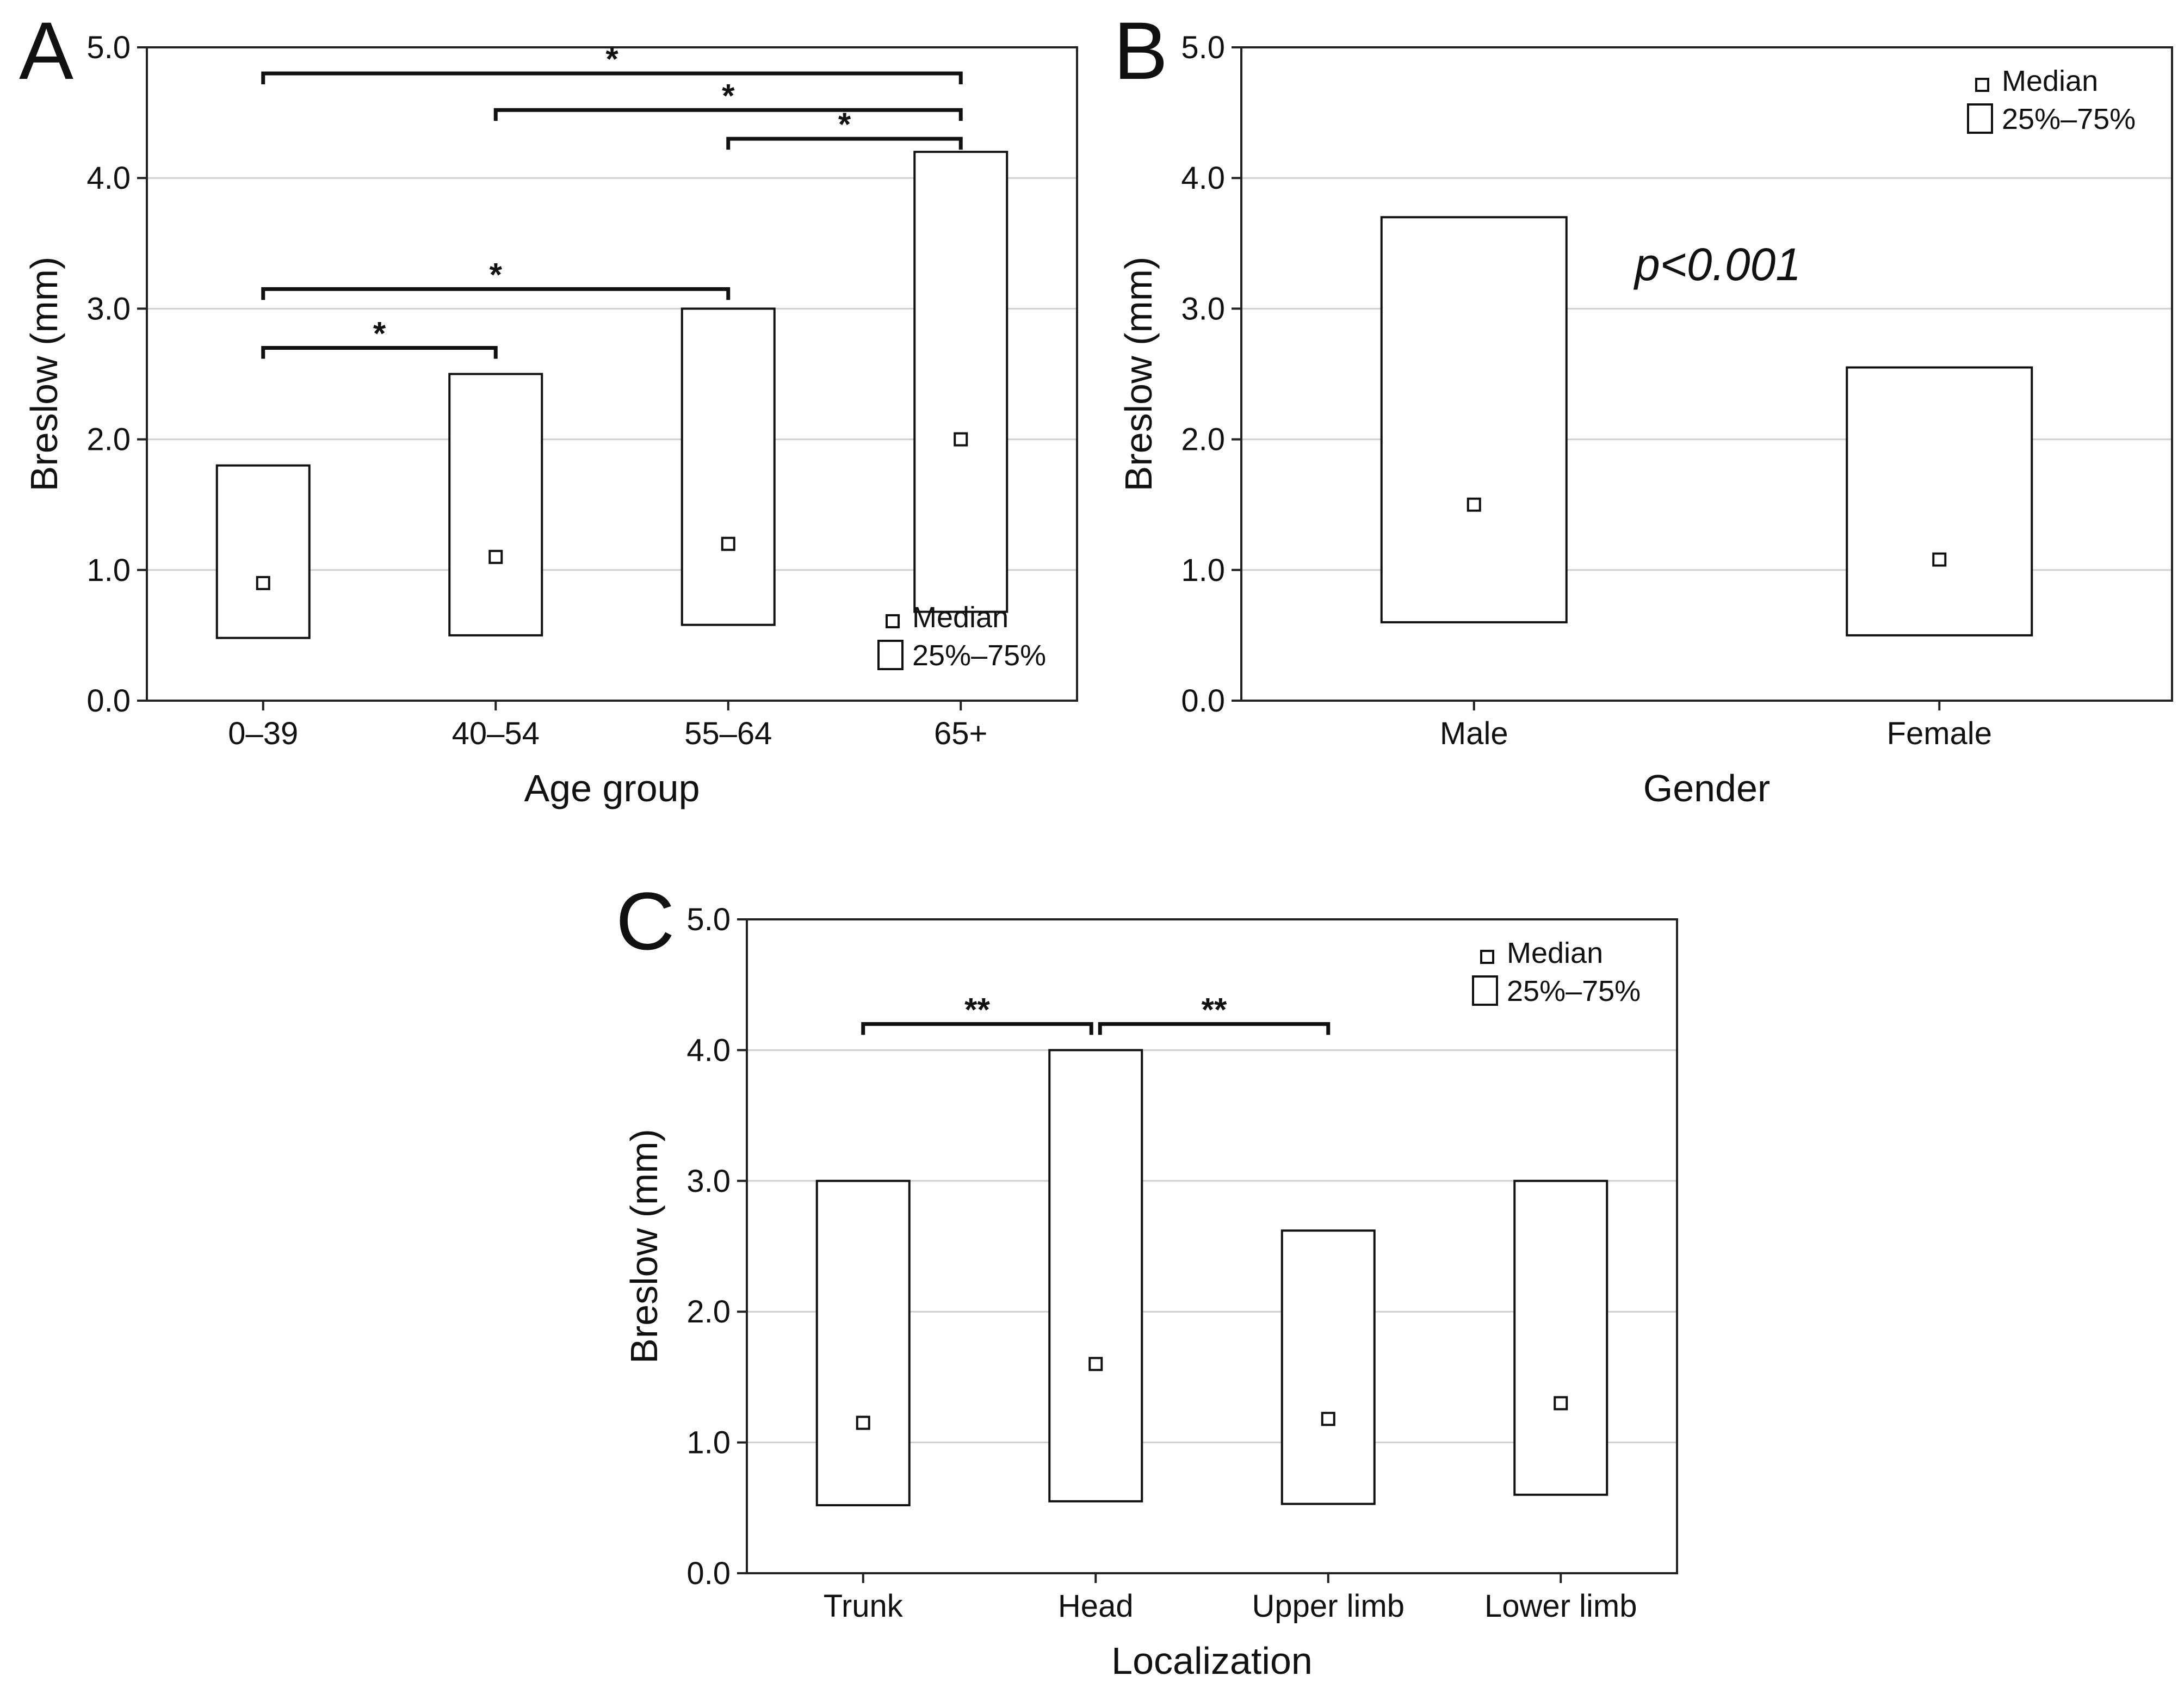 The height and width of the screenshot is (1688, 2184). Describe the element at coordinates (1140, 50) in the screenshot. I see `panel-letter: B` at that location.